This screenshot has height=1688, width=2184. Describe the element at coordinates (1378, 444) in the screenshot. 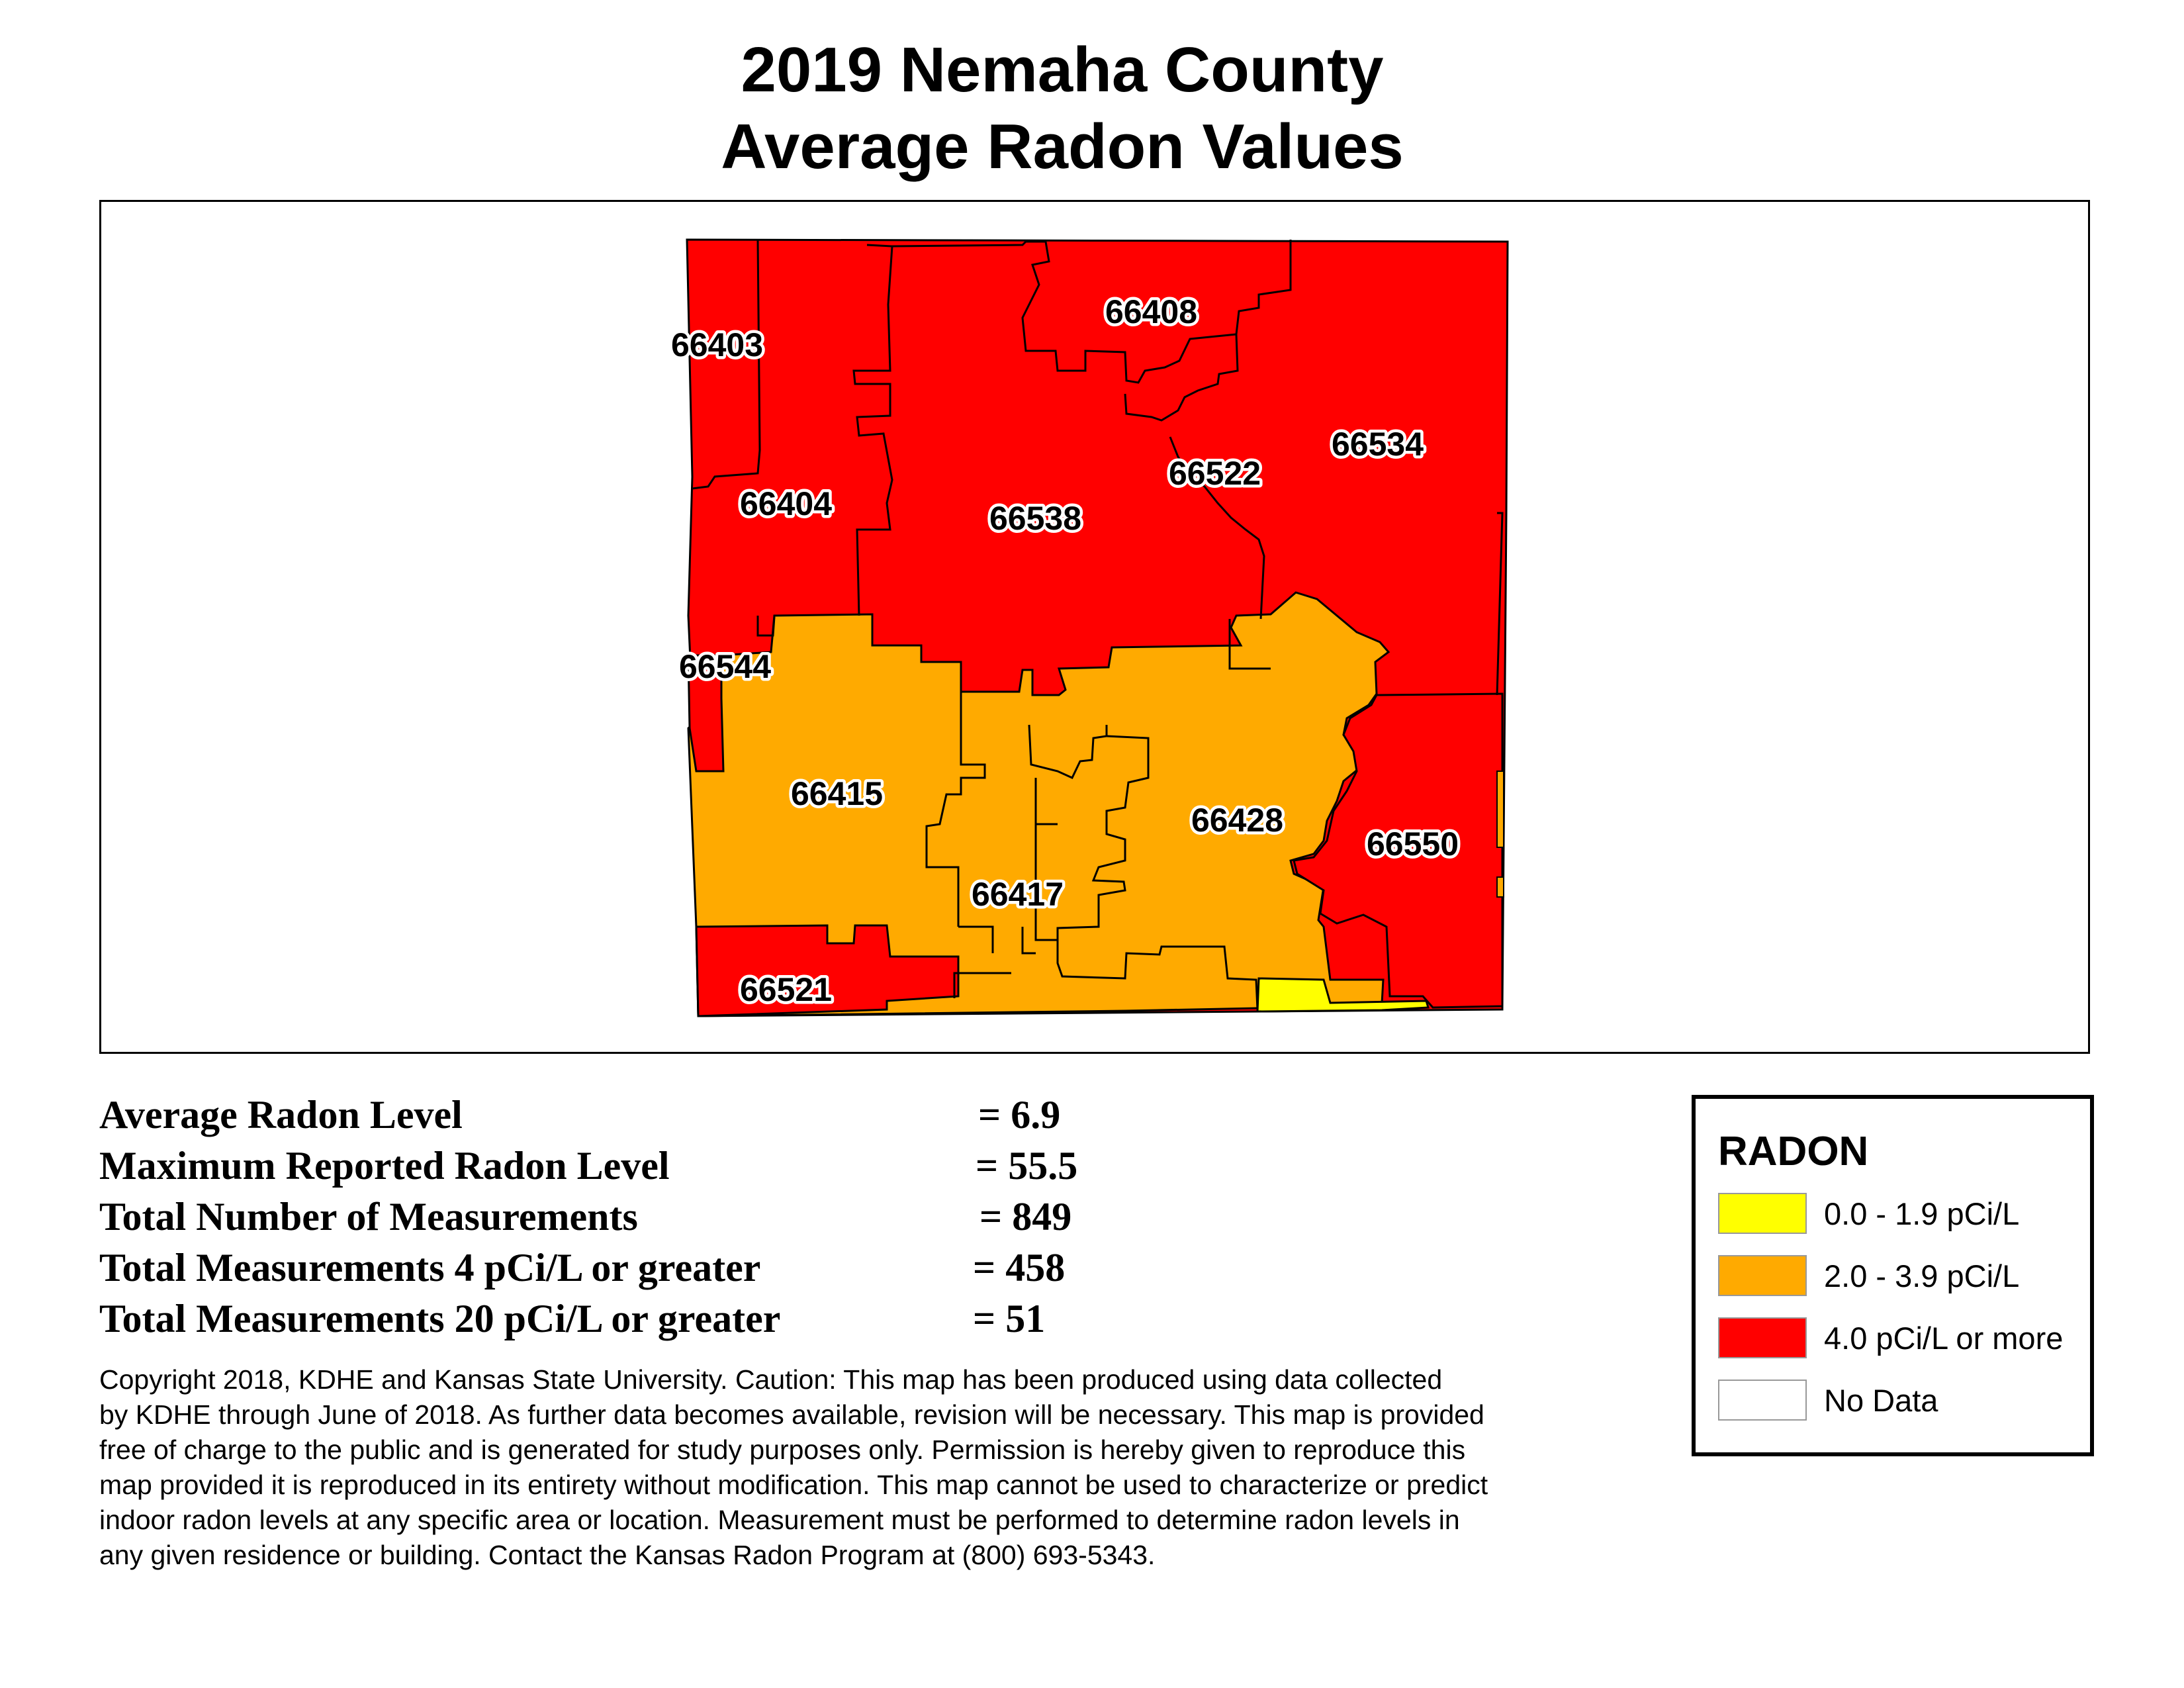

I see `zip-label-66534: 66534` at that location.